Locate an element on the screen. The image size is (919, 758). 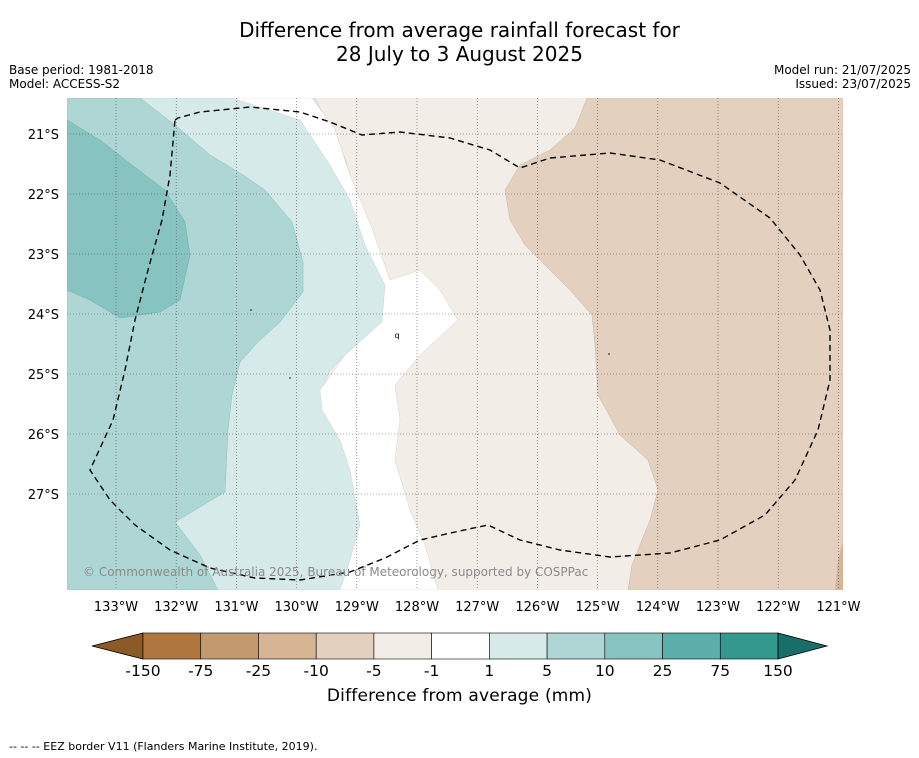
latitude-label: 23°S is located at coordinates (43, 255).